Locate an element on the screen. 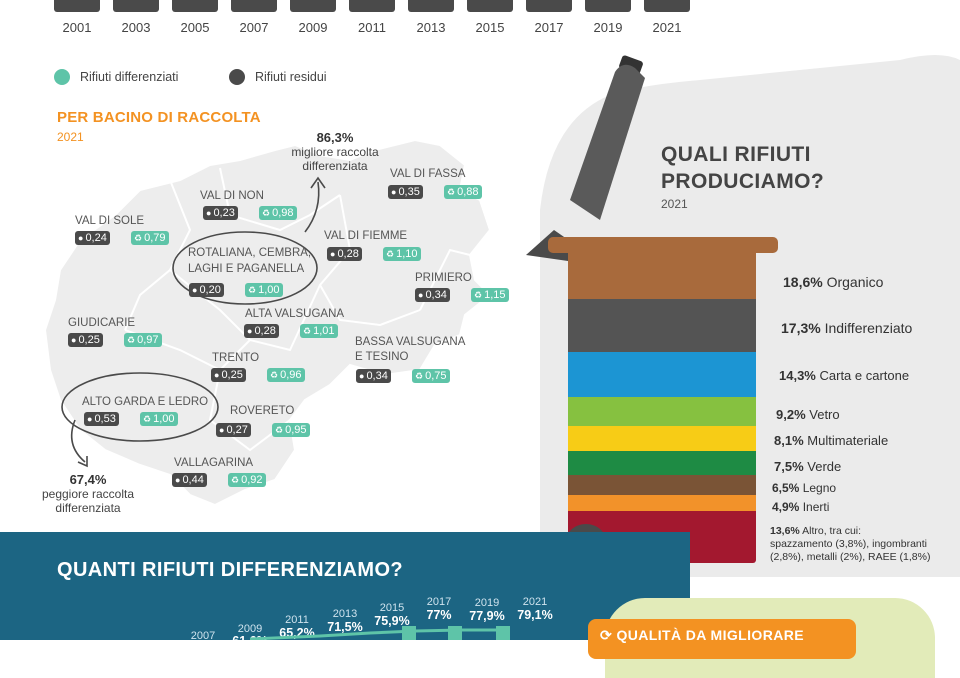 The image size is (960, 678). region-residual-badge: ● 0,53 is located at coordinates (101, 419).